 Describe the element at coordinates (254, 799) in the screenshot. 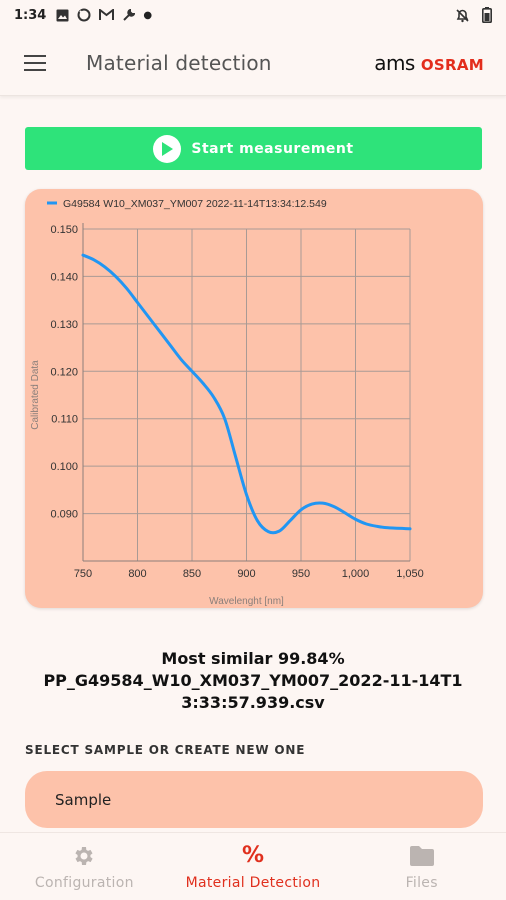

I see `sample-select: Sample` at that location.